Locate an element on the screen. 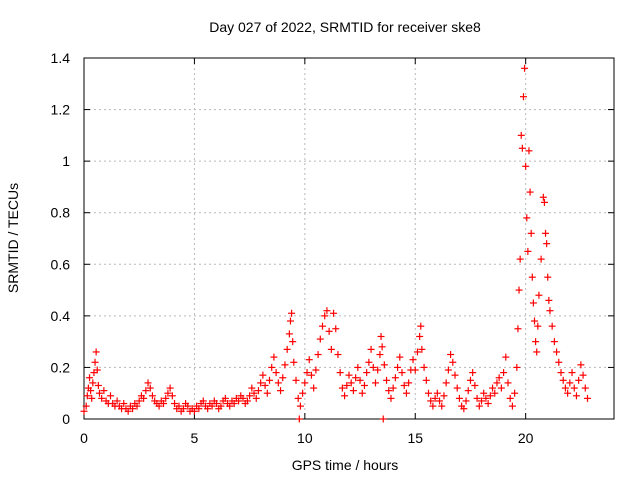  x-tick-label: 0 is located at coordinates (84, 438).